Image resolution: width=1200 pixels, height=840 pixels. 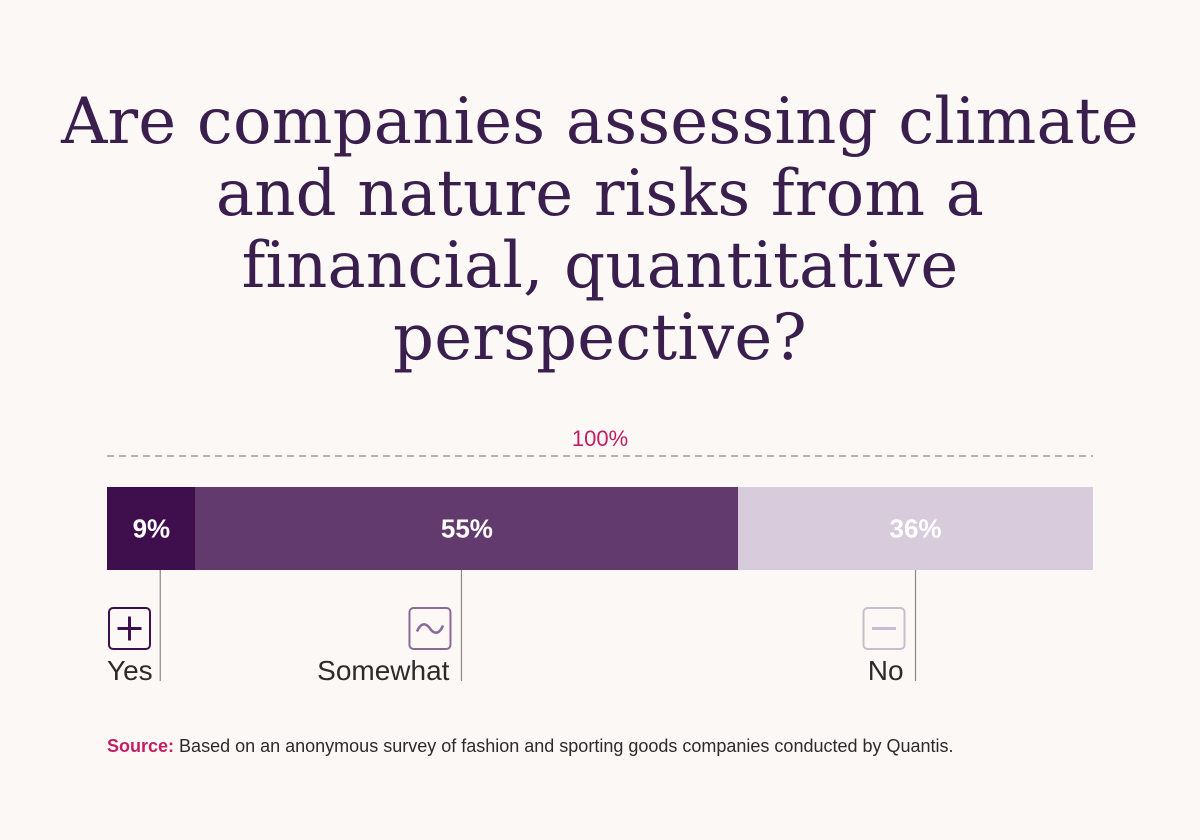 What do you see at coordinates (600, 438) in the screenshot?
I see `total-label: 100%` at bounding box center [600, 438].